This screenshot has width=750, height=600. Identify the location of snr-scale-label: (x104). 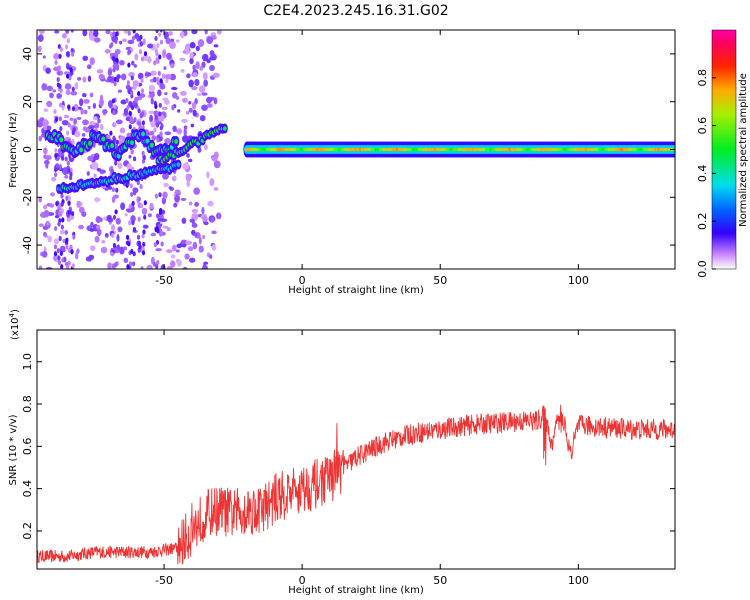
(14, 324).